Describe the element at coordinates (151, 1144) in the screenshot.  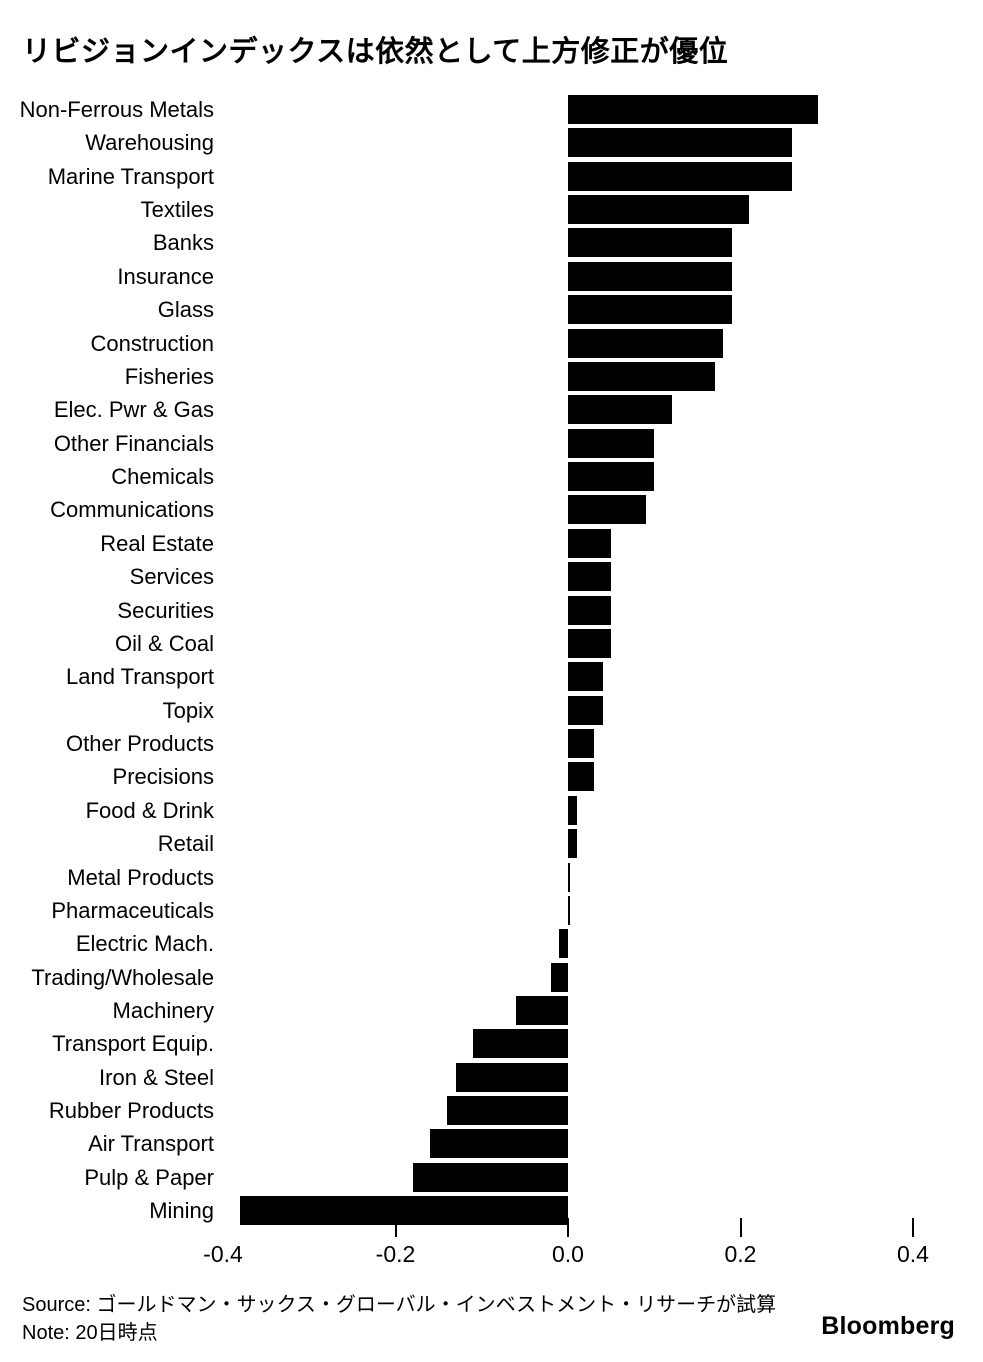
I see `category-label: Air Transport` at that location.